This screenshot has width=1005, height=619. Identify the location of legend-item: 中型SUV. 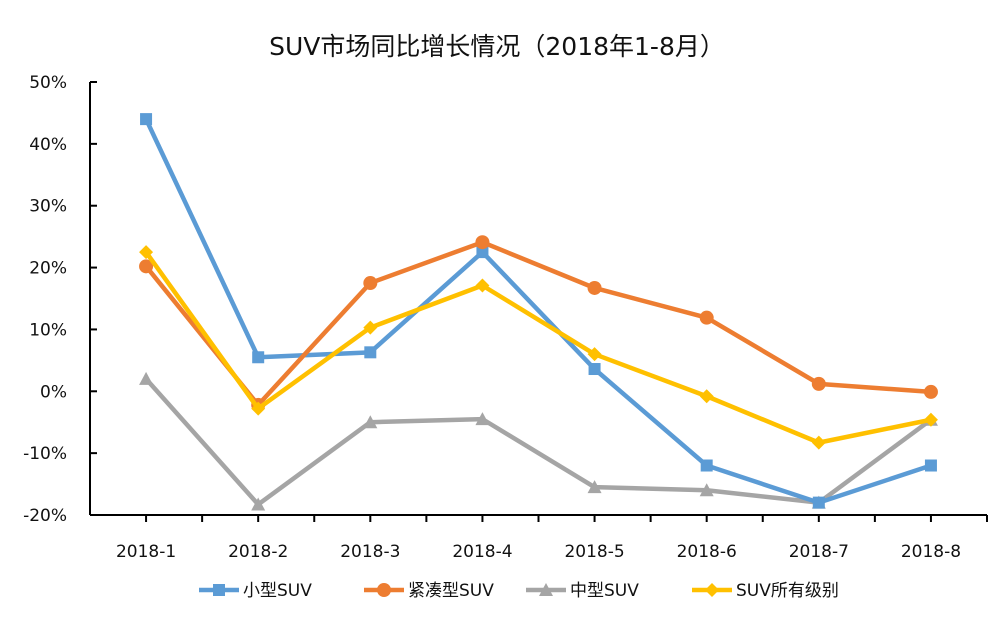
(582, 591).